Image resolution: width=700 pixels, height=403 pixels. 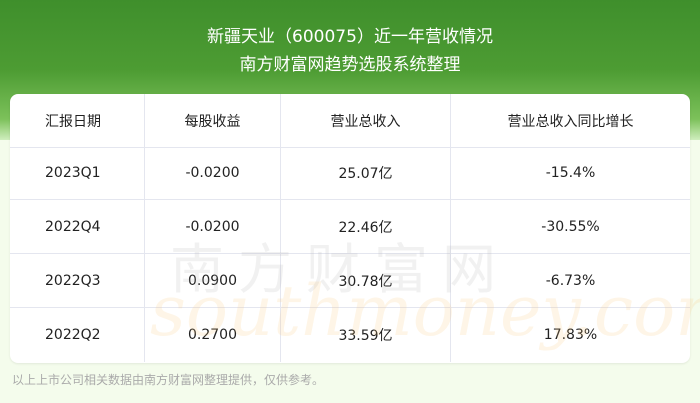 I want to click on cell: -30.55%, so click(x=570, y=226).